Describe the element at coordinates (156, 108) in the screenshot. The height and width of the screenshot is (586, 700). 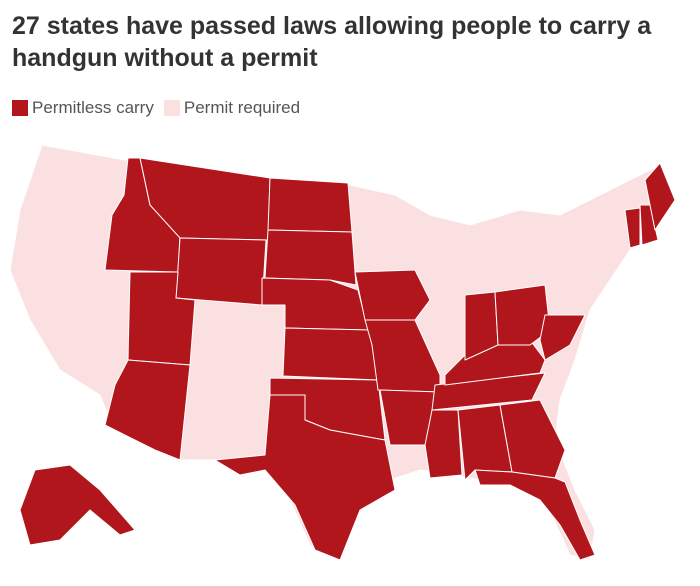
I see `legend: Permitless carry Permit required` at that location.